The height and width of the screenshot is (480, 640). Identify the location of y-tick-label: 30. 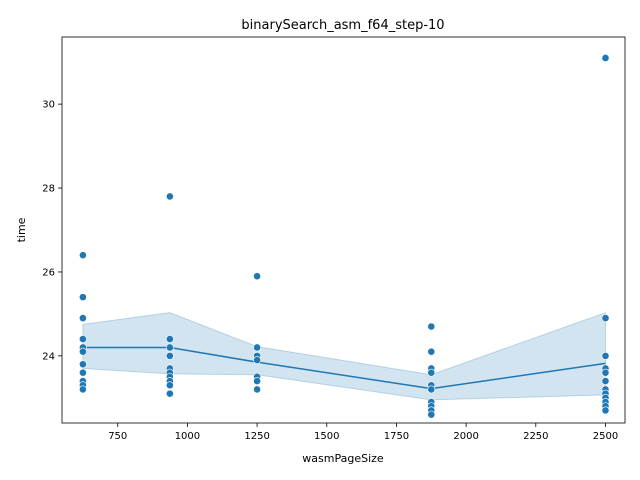
(48, 105).